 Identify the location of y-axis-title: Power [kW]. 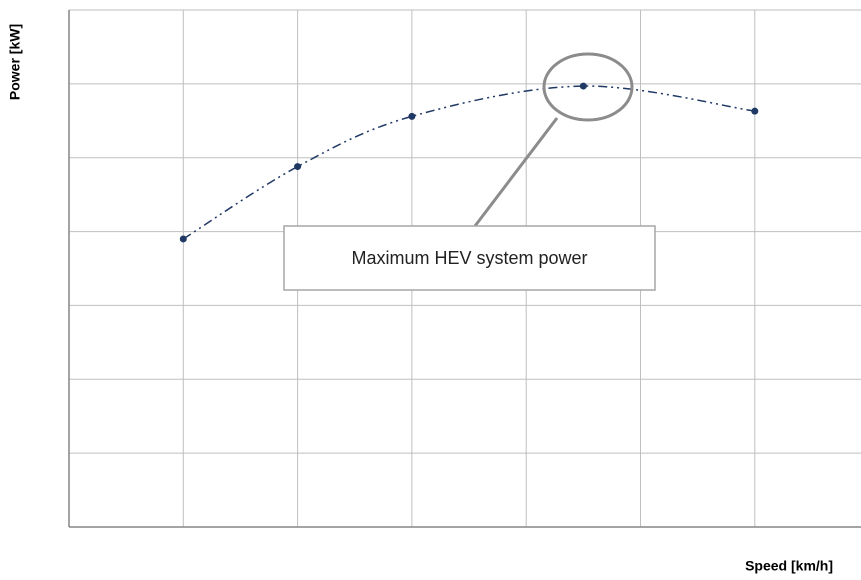
(15, 62).